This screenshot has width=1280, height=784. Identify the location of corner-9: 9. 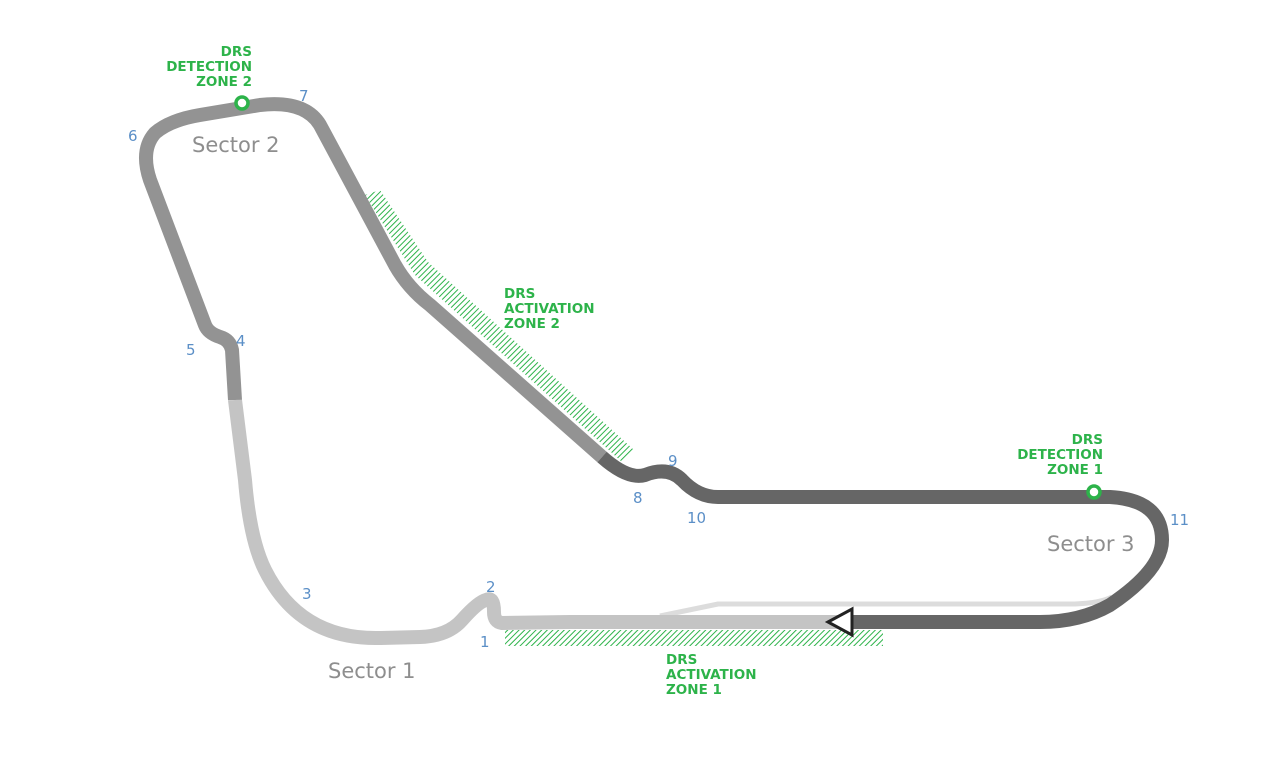
(673, 461).